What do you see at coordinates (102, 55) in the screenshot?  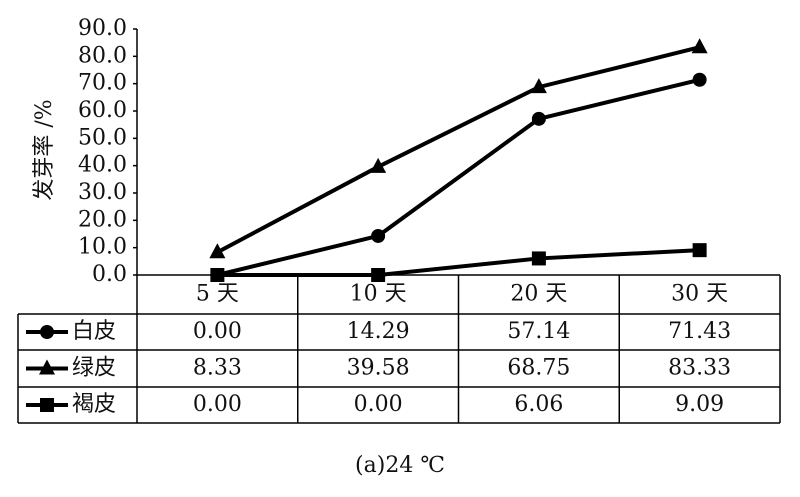 I see `y-tick-label: 80.0` at bounding box center [102, 55].